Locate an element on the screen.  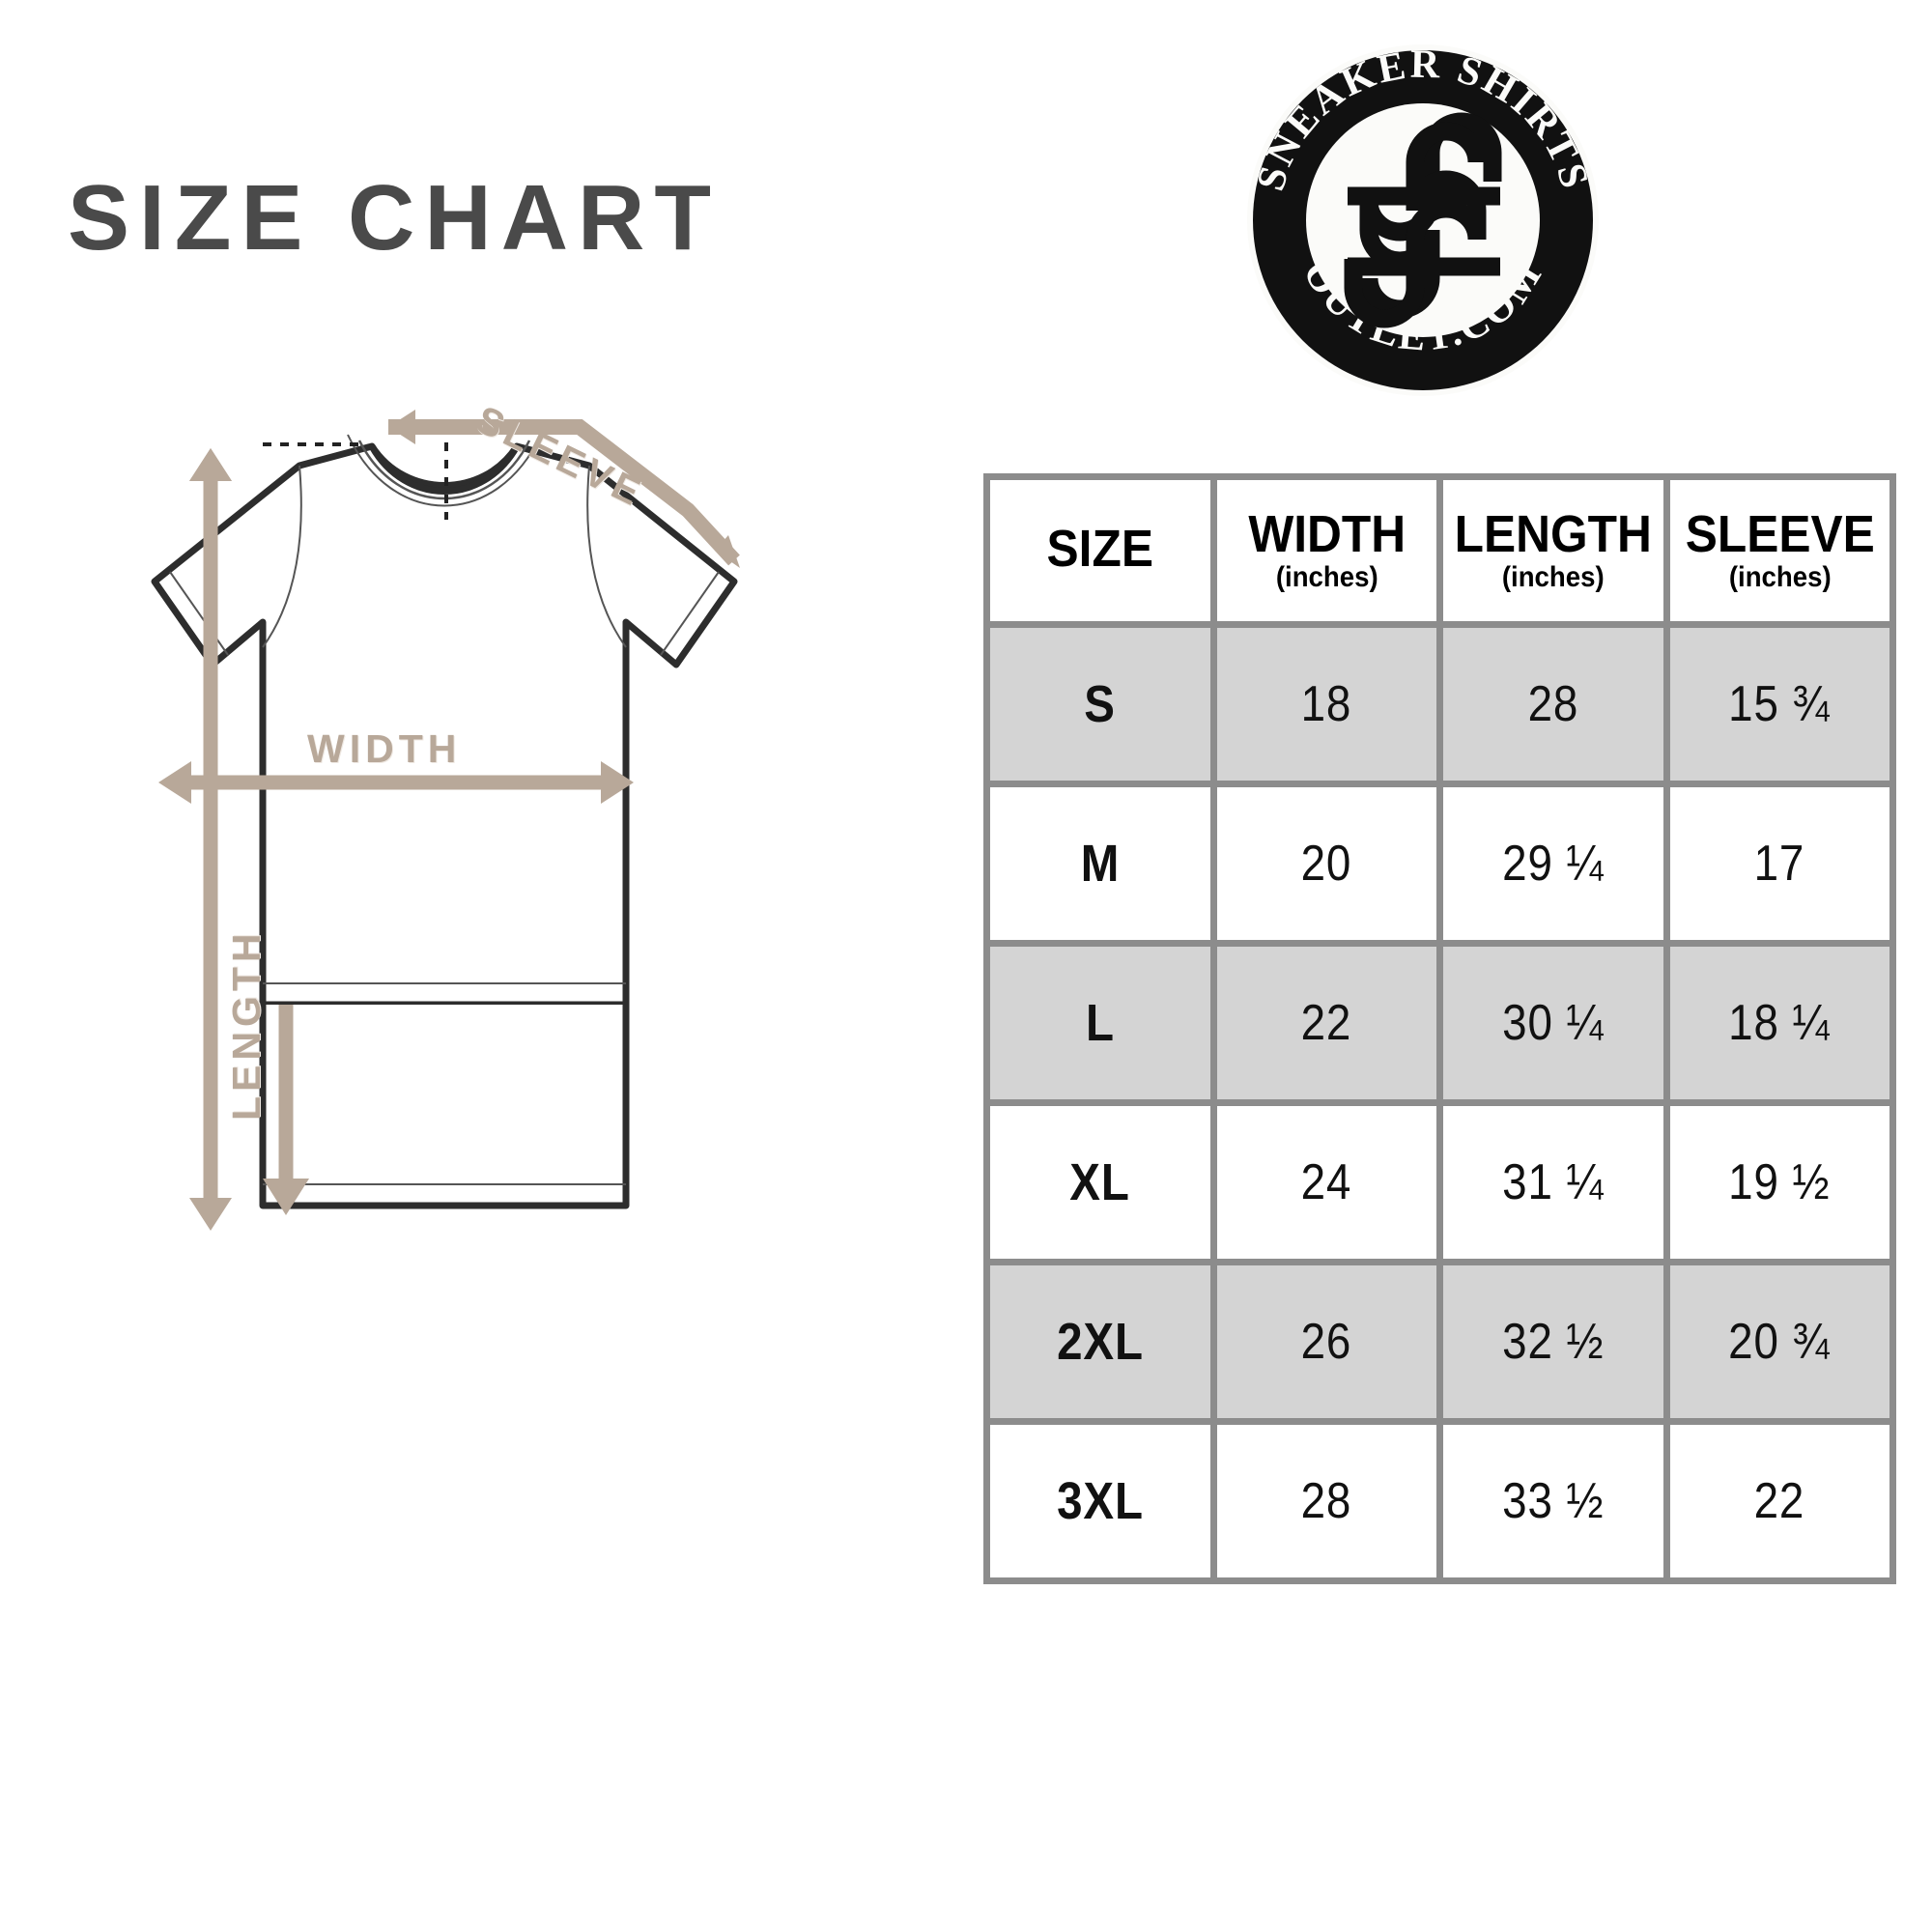
cell-length: 30 ¼ is located at coordinates (1553, 1023).